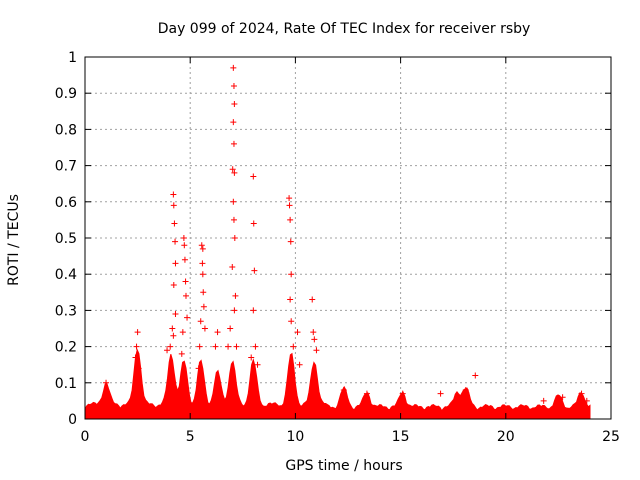 Image resolution: width=640 pixels, height=480 pixels. Describe the element at coordinates (66, 311) in the screenshot. I see `y-tick-label: 0.3` at that location.